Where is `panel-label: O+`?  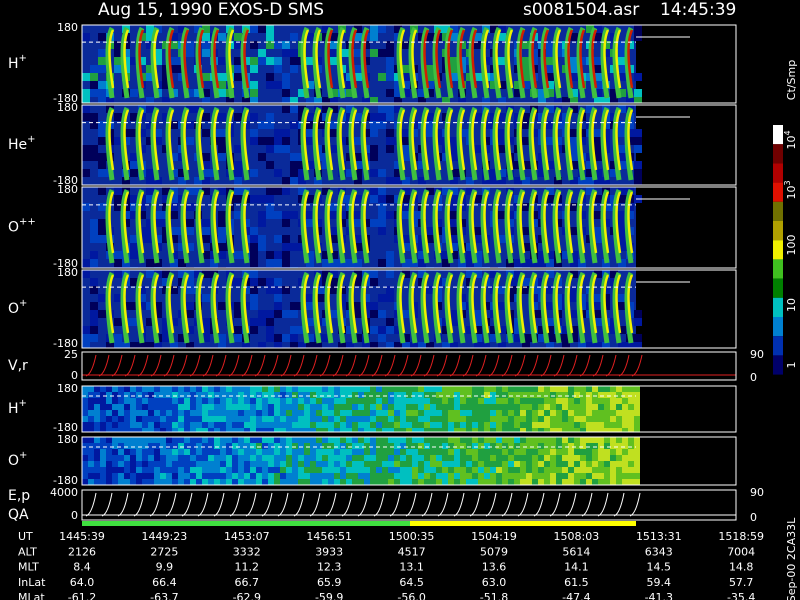 panel-label: O+ is located at coordinates (17, 459).